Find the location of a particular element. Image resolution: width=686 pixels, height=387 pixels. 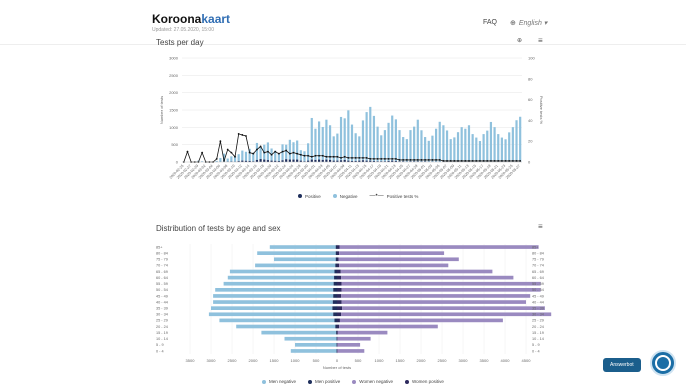

age-label-right: 10 - 14 is located at coordinates (538, 339).